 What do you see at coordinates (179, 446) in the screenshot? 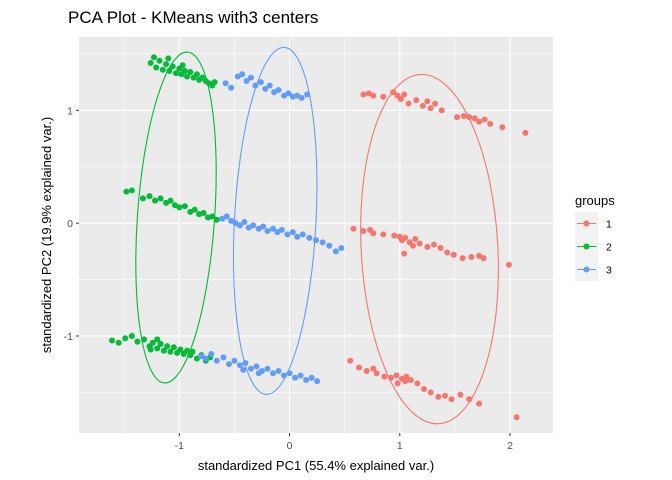
I see `x-tick-label: -1` at bounding box center [179, 446].